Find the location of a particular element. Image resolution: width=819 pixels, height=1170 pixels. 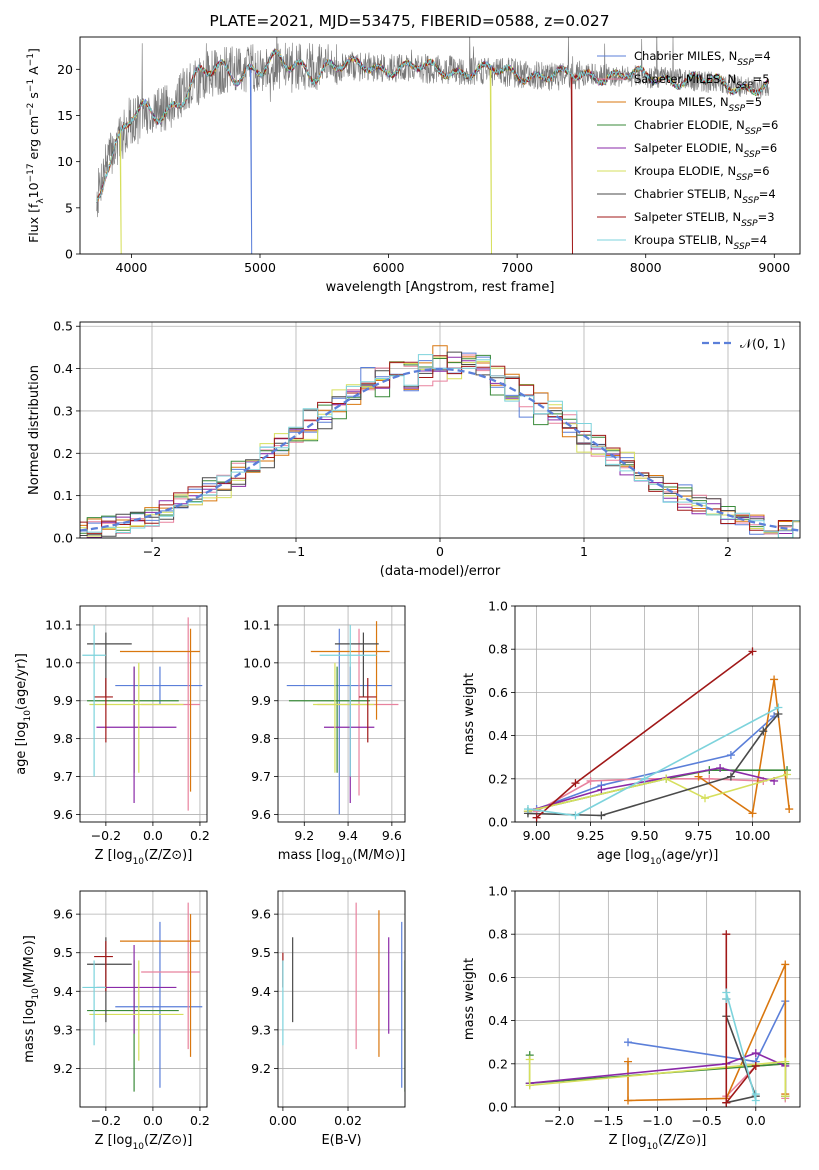

y-tick-label: 9.9 is located at coordinates (63, 700).